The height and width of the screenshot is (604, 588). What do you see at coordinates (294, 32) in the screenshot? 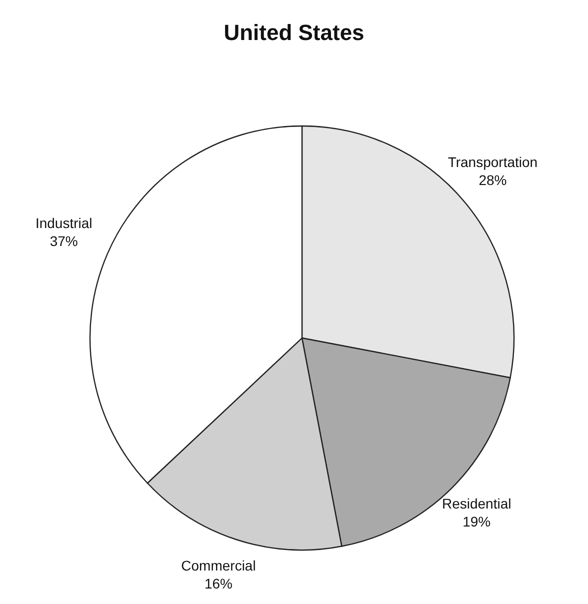
I see `chart-title: United States` at bounding box center [294, 32].